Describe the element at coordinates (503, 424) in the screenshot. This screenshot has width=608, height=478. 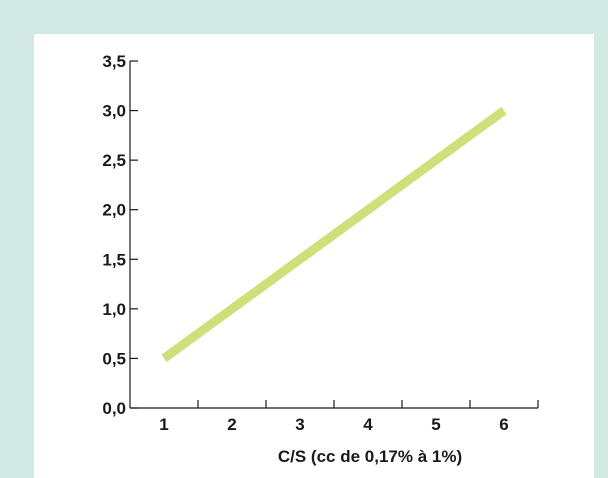
I see `x-tick-label: 6` at that location.